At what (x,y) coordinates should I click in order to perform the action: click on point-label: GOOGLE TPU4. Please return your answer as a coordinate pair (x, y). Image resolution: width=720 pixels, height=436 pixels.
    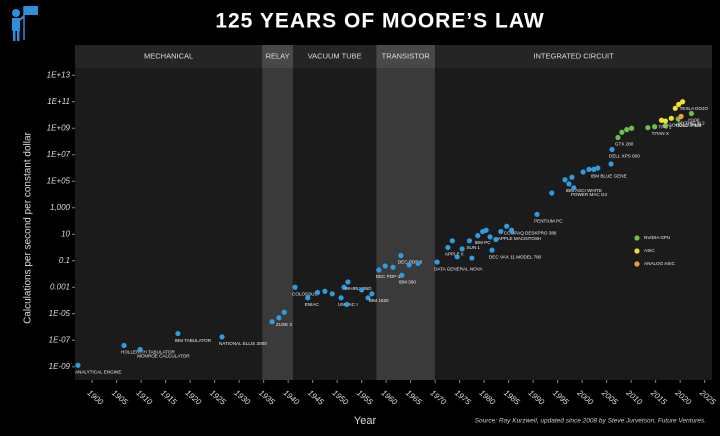
    Looking at the image, I should click on (684, 125).